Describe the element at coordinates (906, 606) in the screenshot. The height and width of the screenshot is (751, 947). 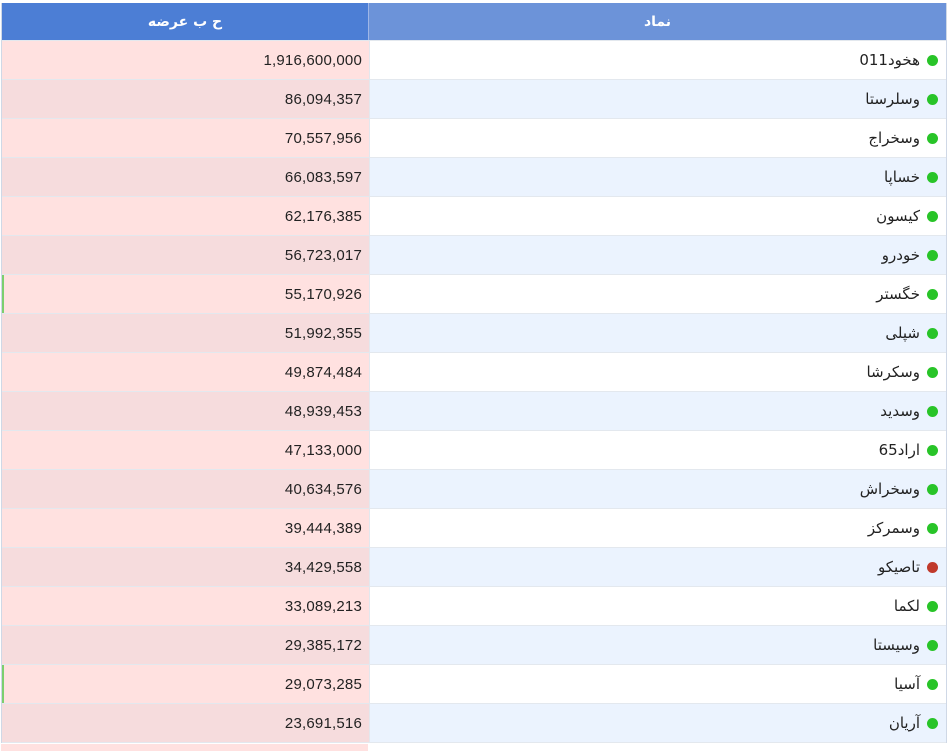
I see `symbol-name: لکما` at that location.